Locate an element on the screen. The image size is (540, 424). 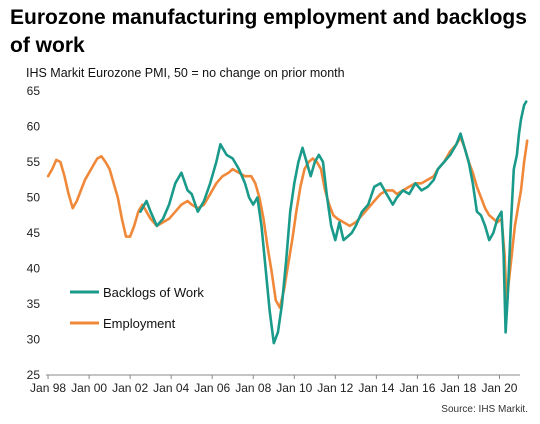
legend-label-employment: Employment is located at coordinates (139, 323).